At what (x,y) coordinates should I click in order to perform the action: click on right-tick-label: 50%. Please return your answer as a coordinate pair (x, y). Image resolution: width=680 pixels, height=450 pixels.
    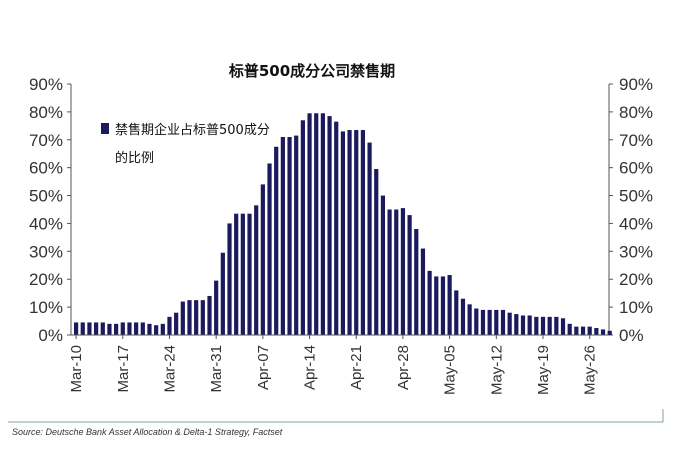
    Looking at the image, I should click on (636, 196).